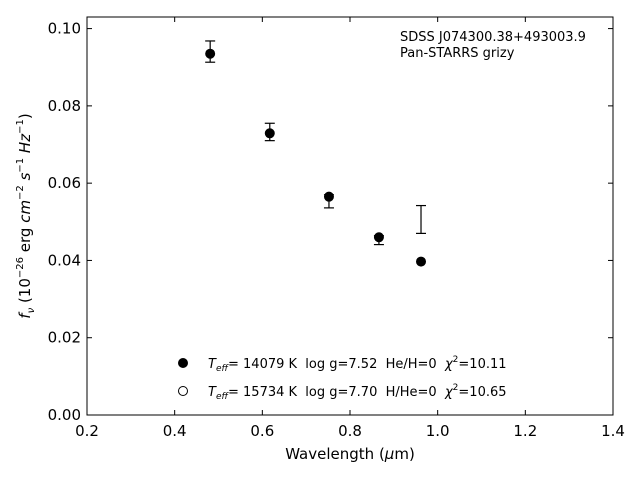 The image size is (640, 480). Describe the element at coordinates (389, 454) in the screenshot. I see `x-axis-label-mu: μ` at that location.